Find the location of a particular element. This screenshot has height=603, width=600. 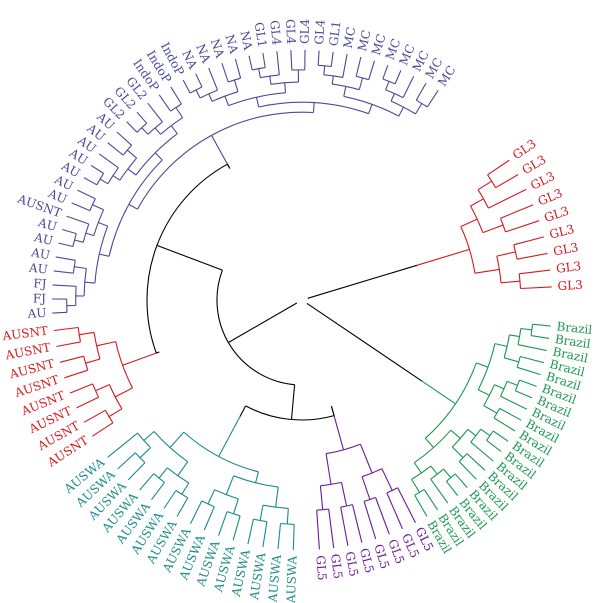

clade-stem is located at coordinates (141, 358).